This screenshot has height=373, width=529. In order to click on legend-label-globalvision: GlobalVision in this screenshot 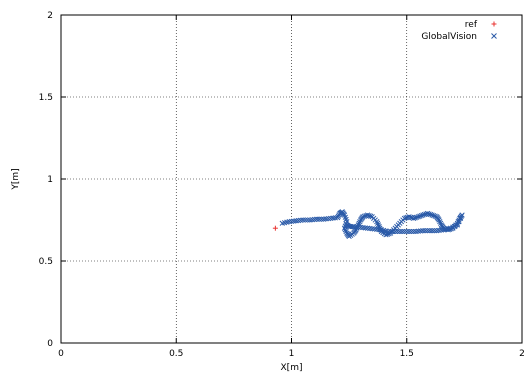, I will do `click(449, 37)`.